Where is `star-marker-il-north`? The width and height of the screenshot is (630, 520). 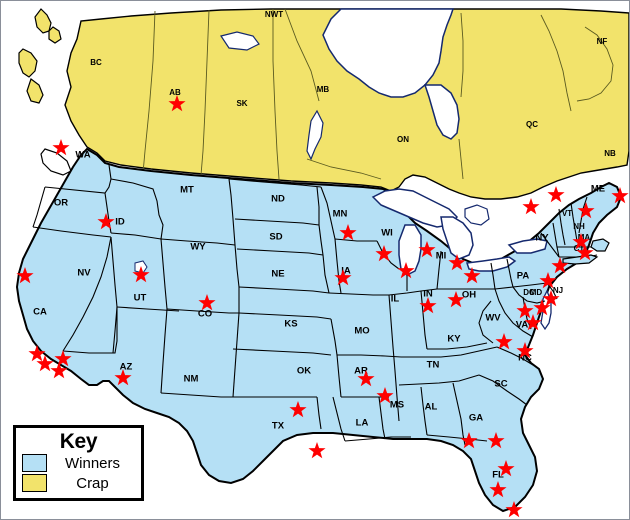 star-marker-il-north is located at coordinates (406, 270).